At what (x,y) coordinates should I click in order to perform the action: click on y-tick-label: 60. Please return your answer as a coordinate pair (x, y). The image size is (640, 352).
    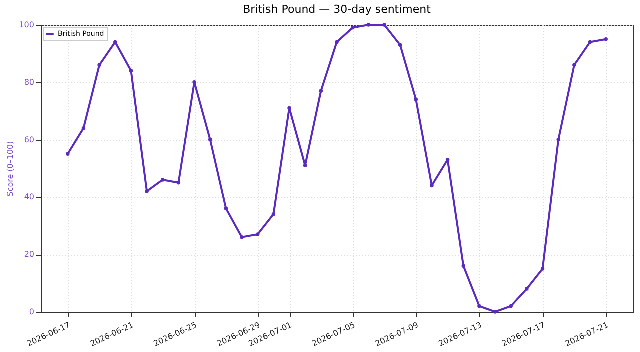
    Looking at the image, I should click on (29, 139).